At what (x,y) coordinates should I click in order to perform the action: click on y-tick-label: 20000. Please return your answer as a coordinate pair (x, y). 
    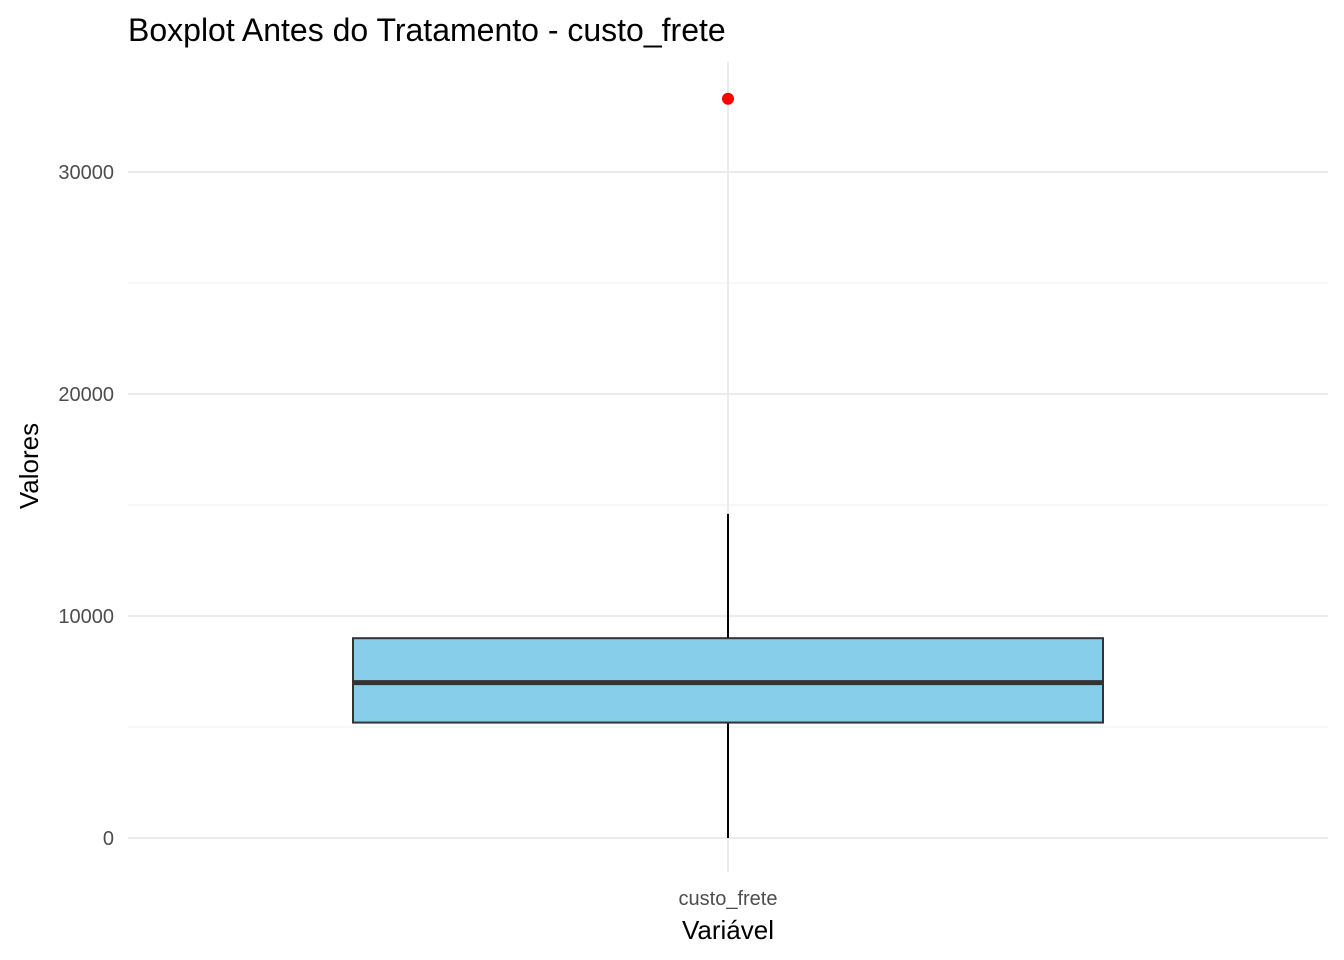
    Looking at the image, I should click on (86, 395).